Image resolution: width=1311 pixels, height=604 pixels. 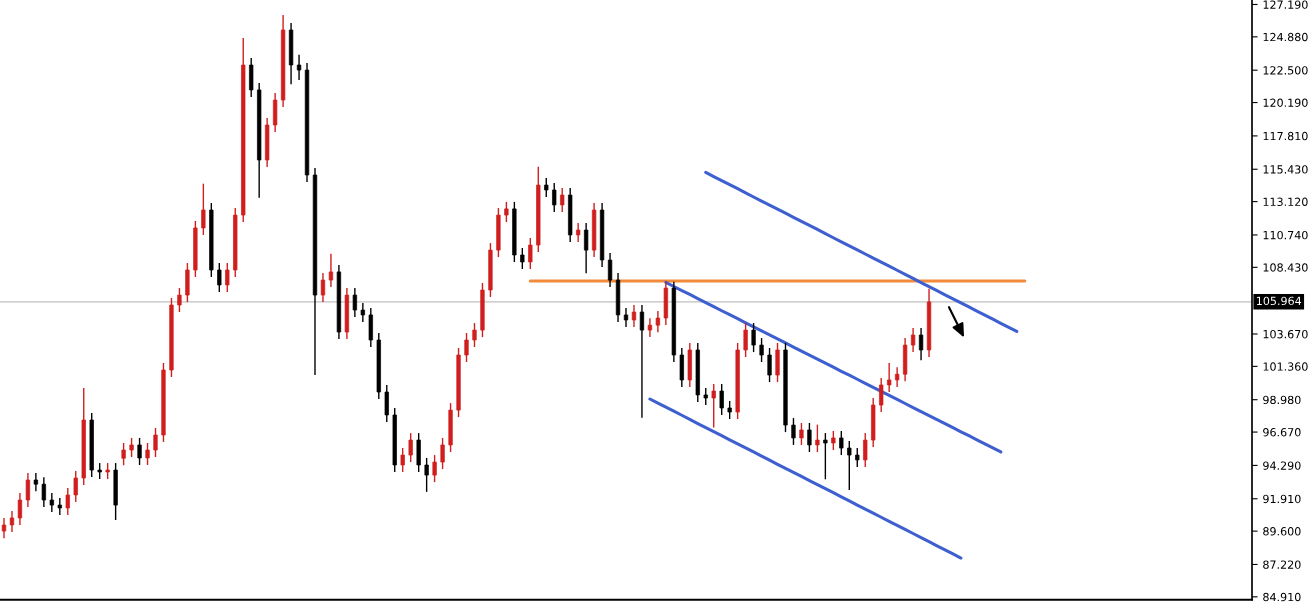 I want to click on y-tick-label: 127.190, so click(x=1285, y=4).